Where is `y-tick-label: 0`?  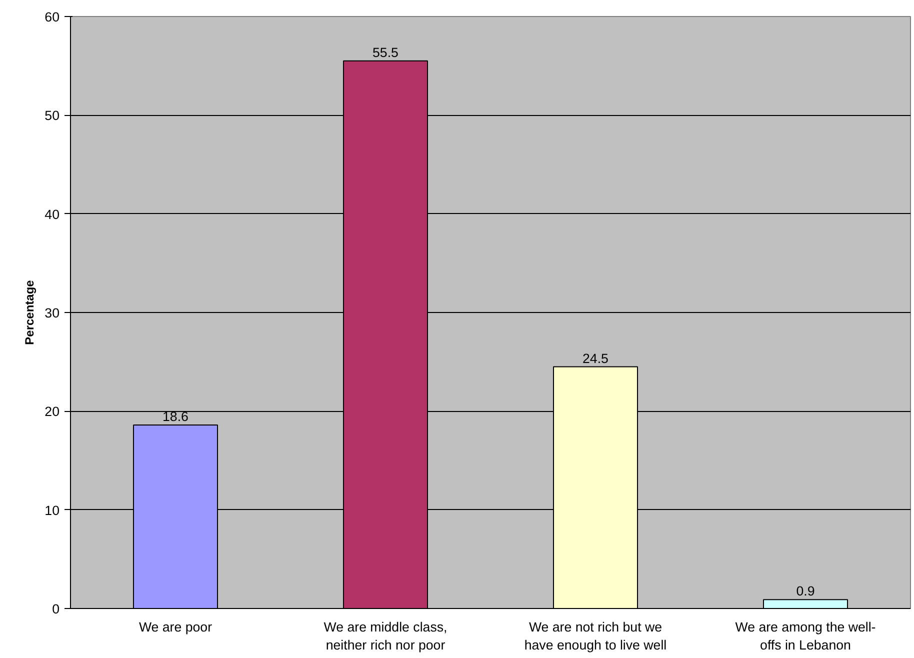
y-tick-label: 0 is located at coordinates (56, 609).